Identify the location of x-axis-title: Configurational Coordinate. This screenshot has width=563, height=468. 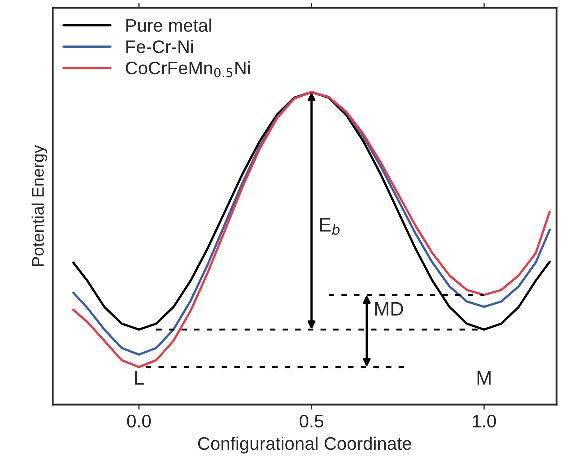
(305, 445).